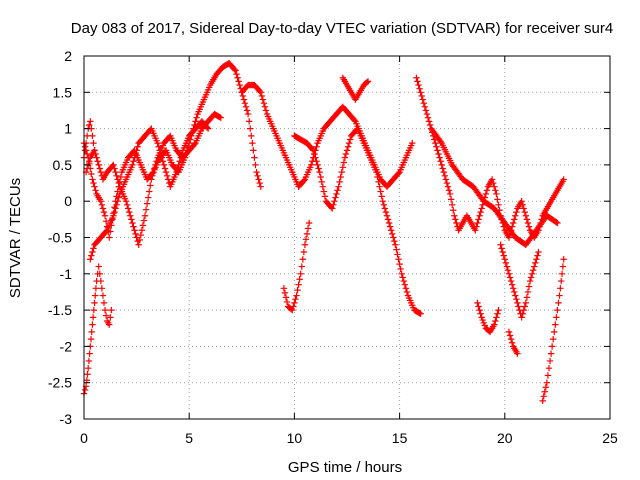 Image resolution: width=640 pixels, height=480 pixels. Describe the element at coordinates (68, 56) in the screenshot. I see `y-tick-label: 2` at that location.